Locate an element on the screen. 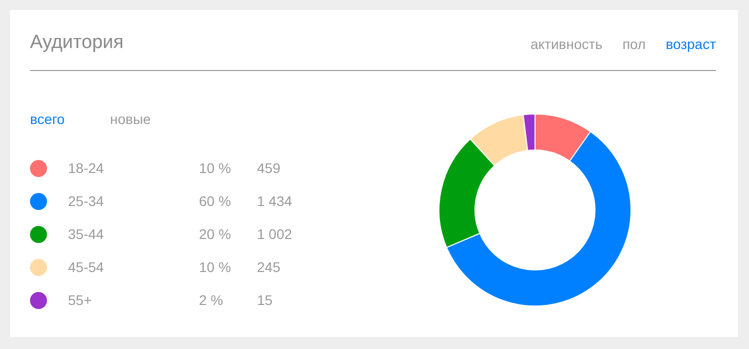  text: новые is located at coordinates (131, 119).